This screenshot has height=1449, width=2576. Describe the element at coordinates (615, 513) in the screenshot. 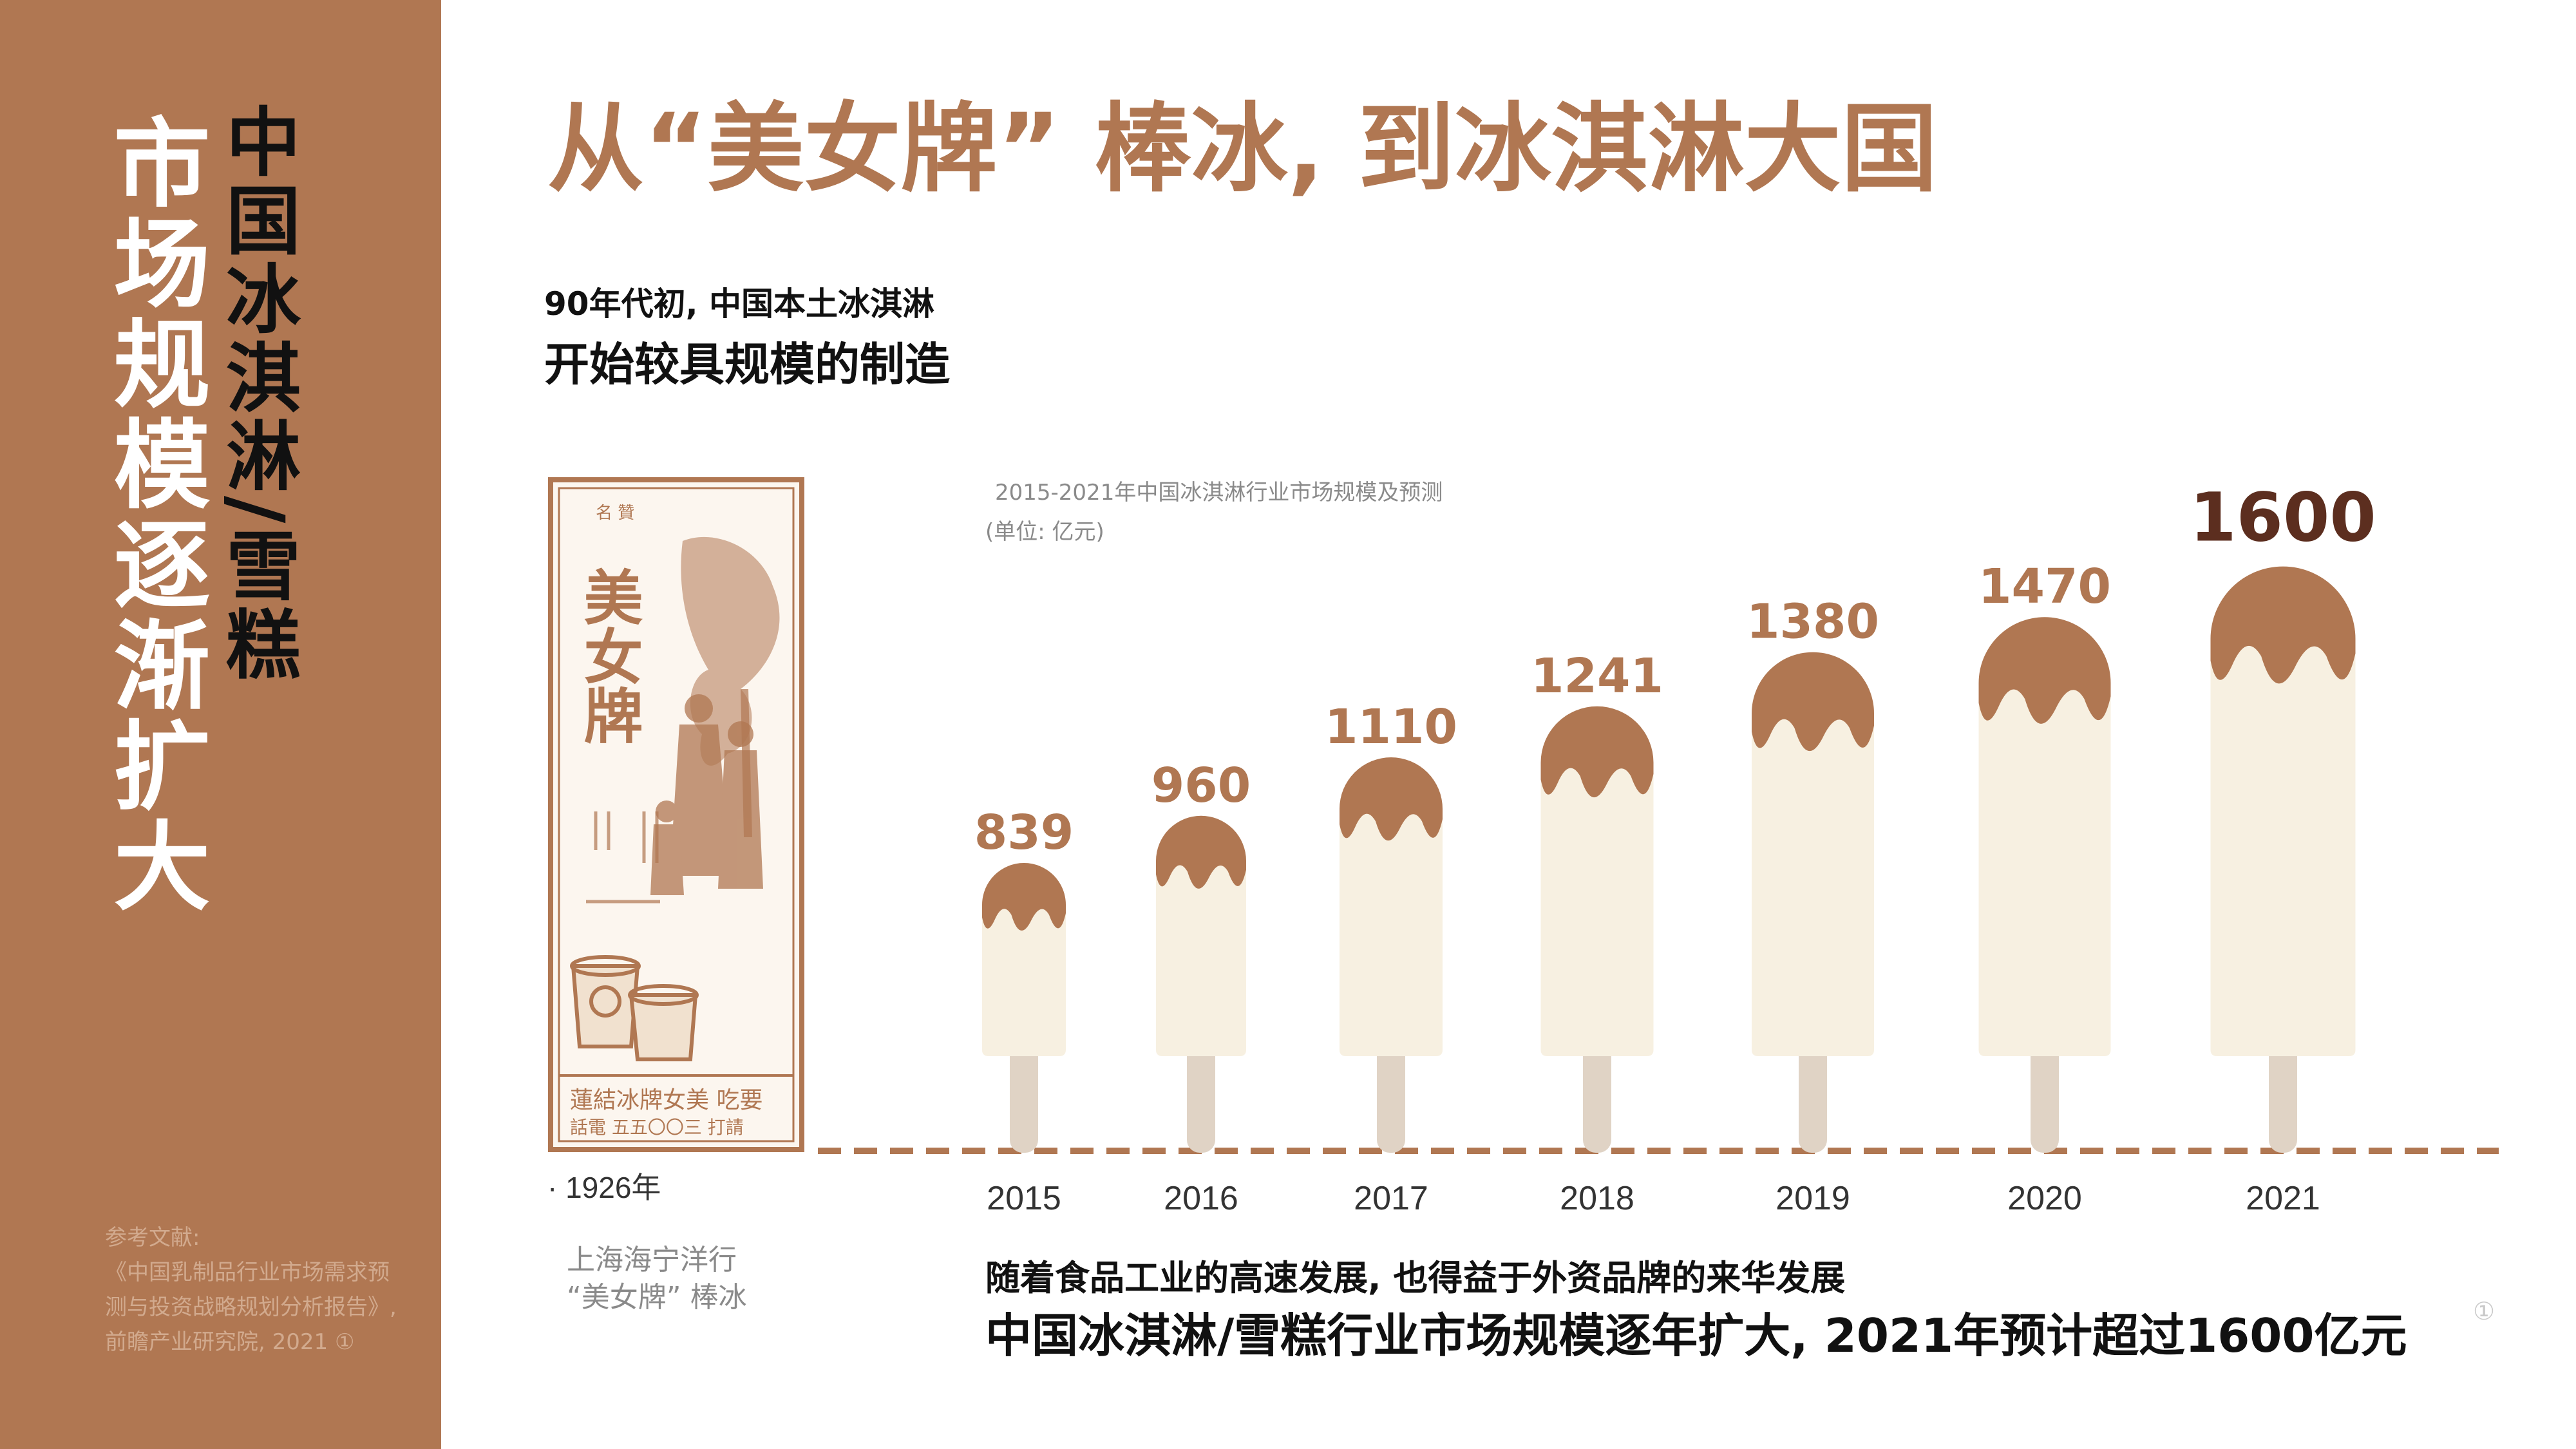

I see `poster-header-text: 名 贊` at that location.